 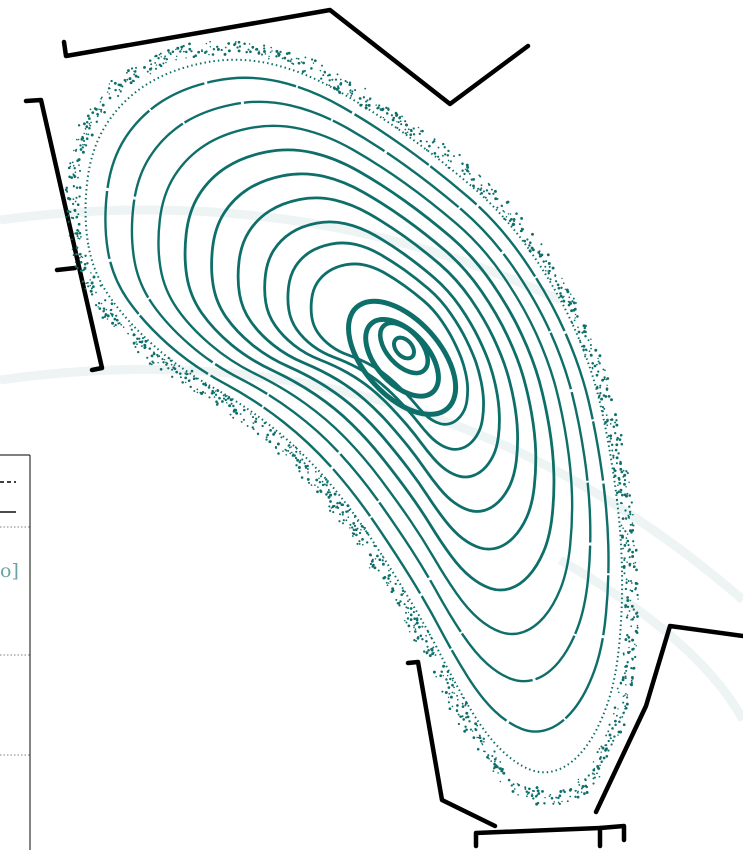 I want to click on panel-text: o], so click(x=9, y=571).